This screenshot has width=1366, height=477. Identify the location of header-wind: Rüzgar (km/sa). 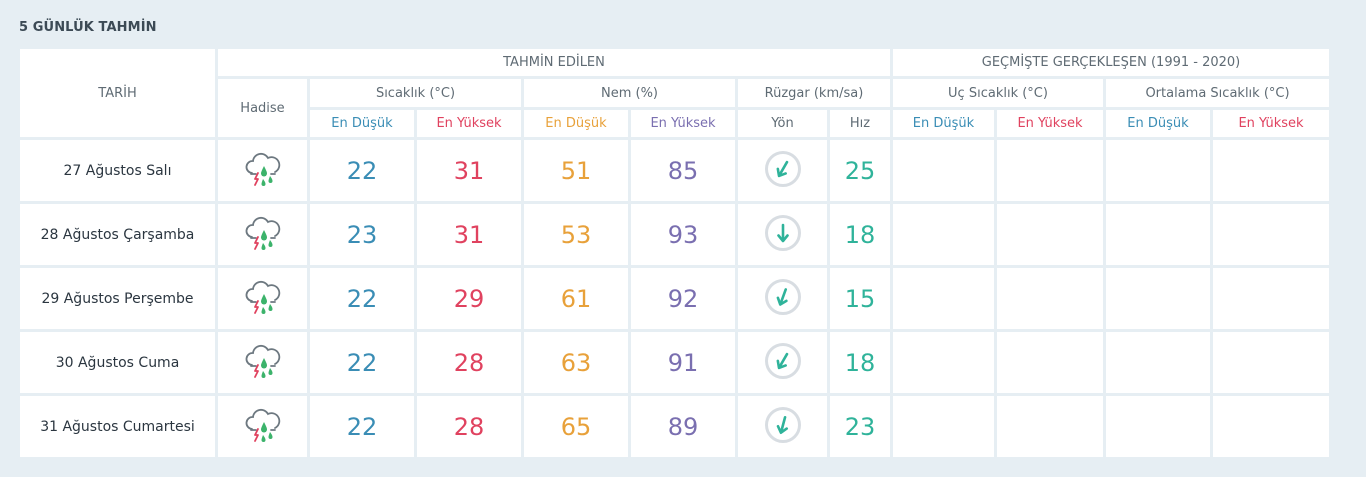
(814, 93).